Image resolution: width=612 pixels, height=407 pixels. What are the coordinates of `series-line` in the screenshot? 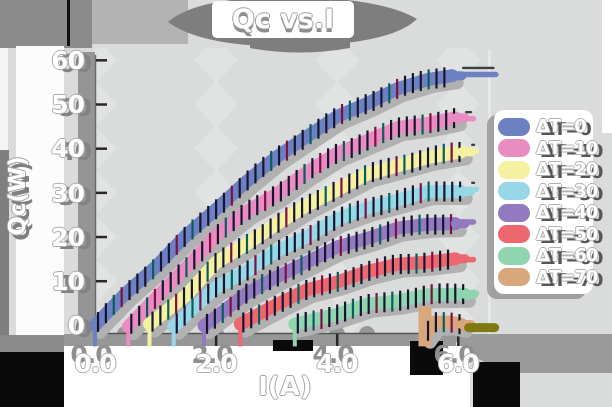 It's located at (329, 275).